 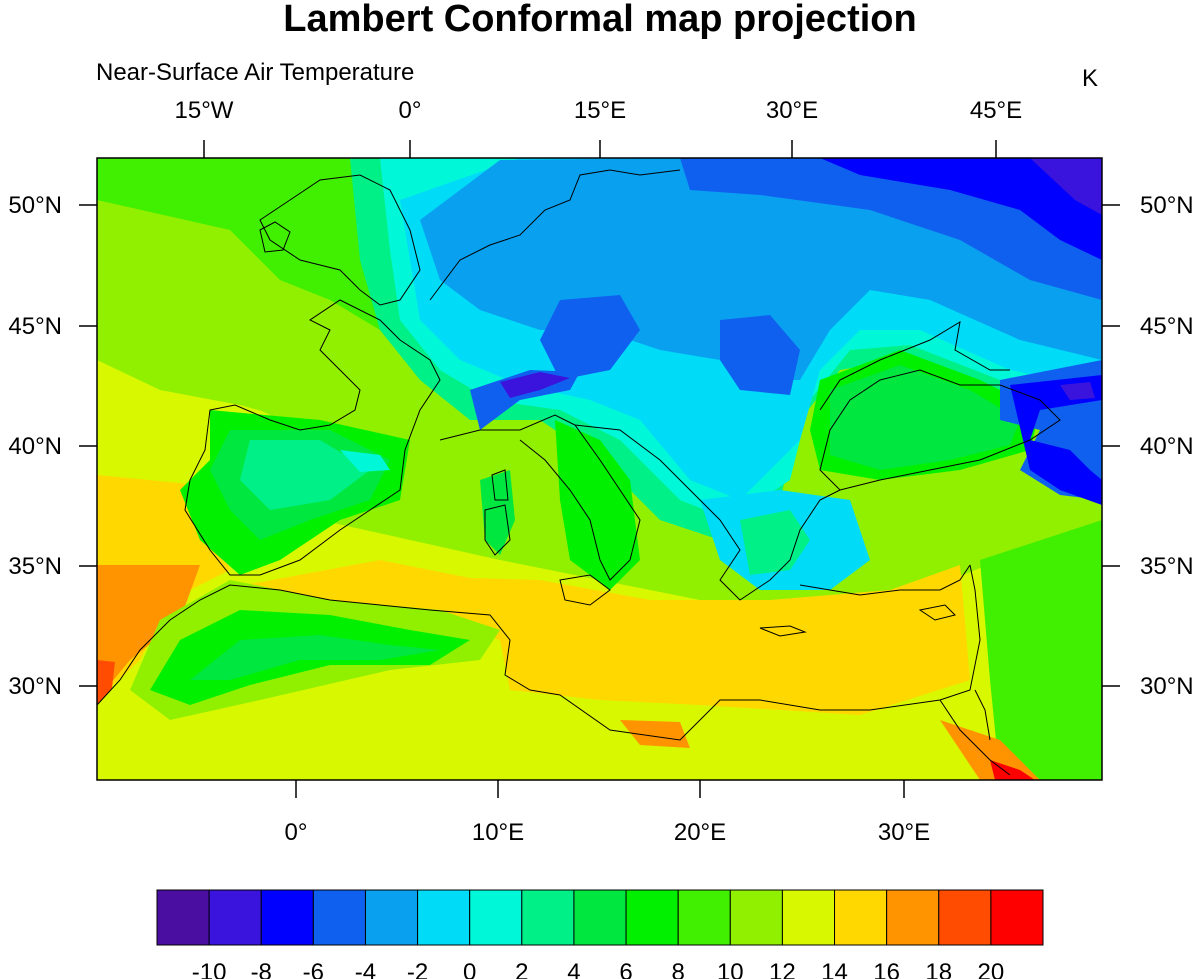 I want to click on colorbar-label: 14, so click(x=834, y=969).